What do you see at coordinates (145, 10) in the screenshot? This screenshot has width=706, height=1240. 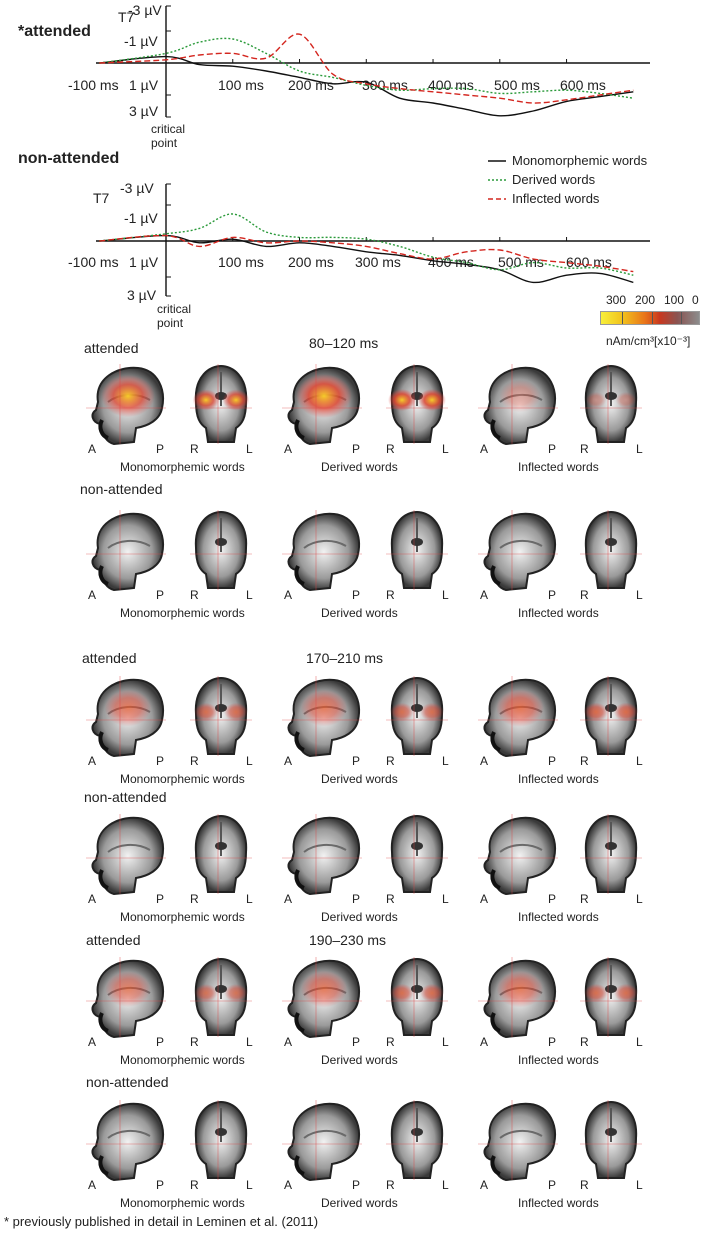 I see `ytick: -3 µV` at bounding box center [145, 10].